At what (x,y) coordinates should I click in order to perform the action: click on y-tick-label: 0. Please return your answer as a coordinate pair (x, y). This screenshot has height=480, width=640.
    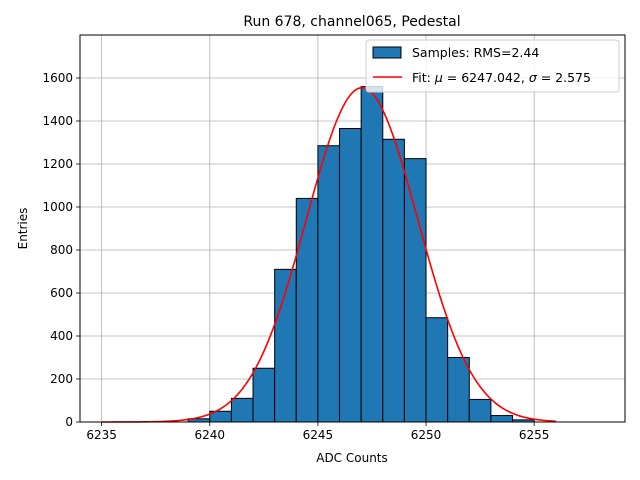
    Looking at the image, I should click on (69, 422).